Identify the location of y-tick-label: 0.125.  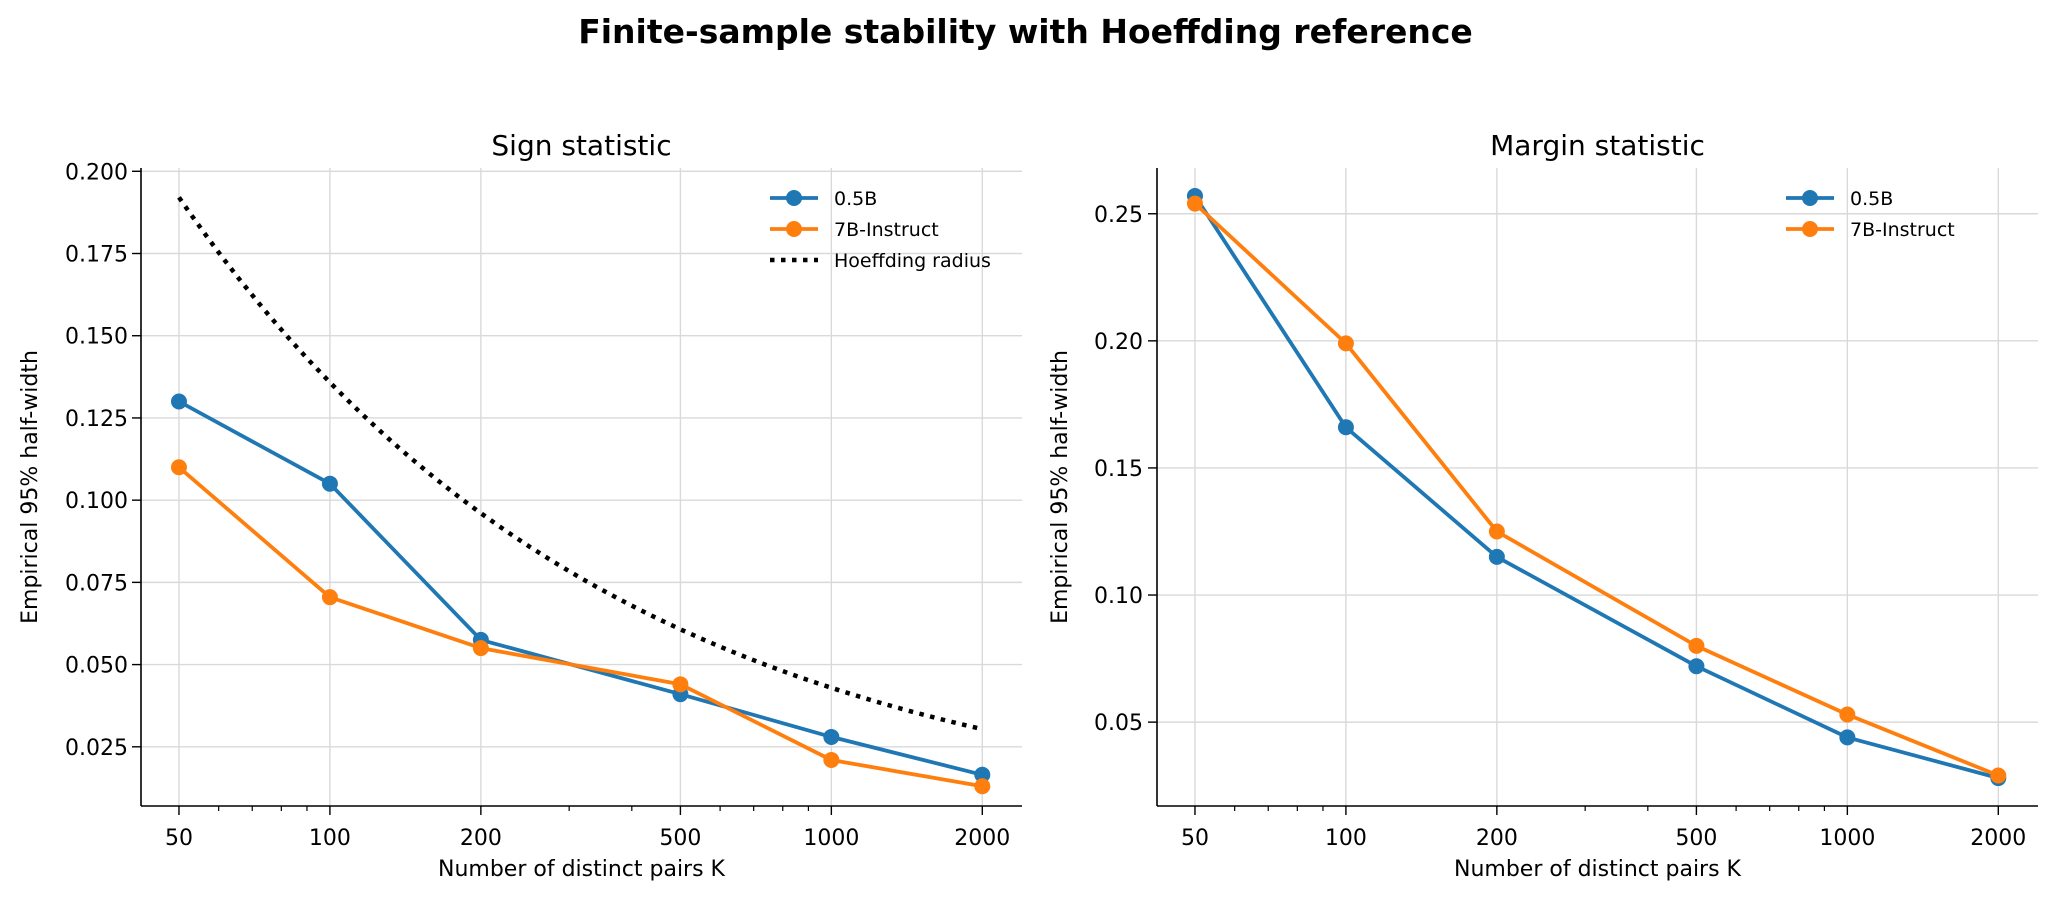
(96, 419).